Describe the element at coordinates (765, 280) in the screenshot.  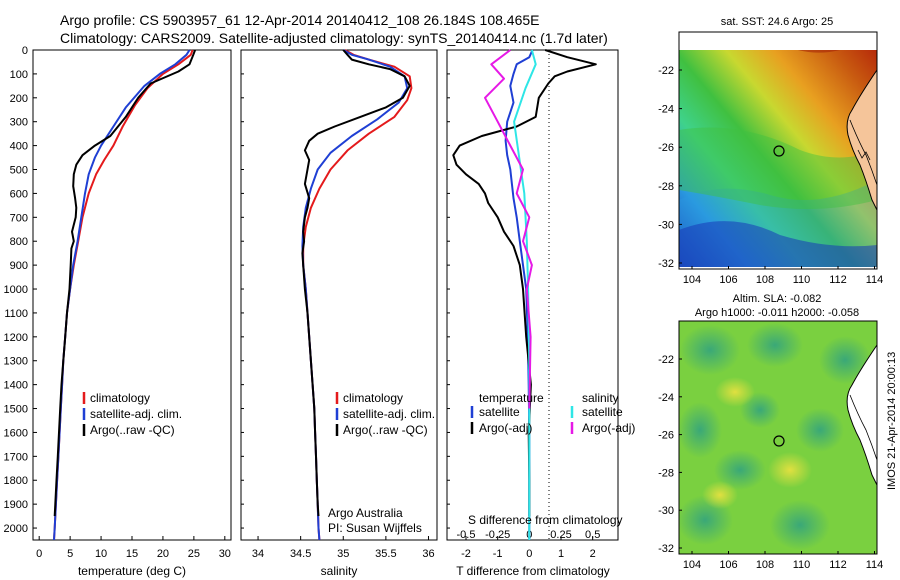
I see `map-x-tick-label: 108` at that location.